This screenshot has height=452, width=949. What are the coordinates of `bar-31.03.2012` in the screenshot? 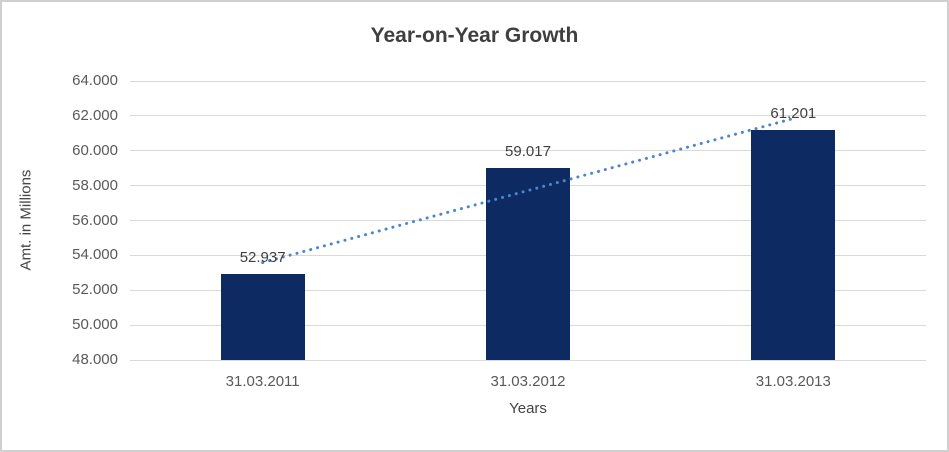 It's located at (528, 263).